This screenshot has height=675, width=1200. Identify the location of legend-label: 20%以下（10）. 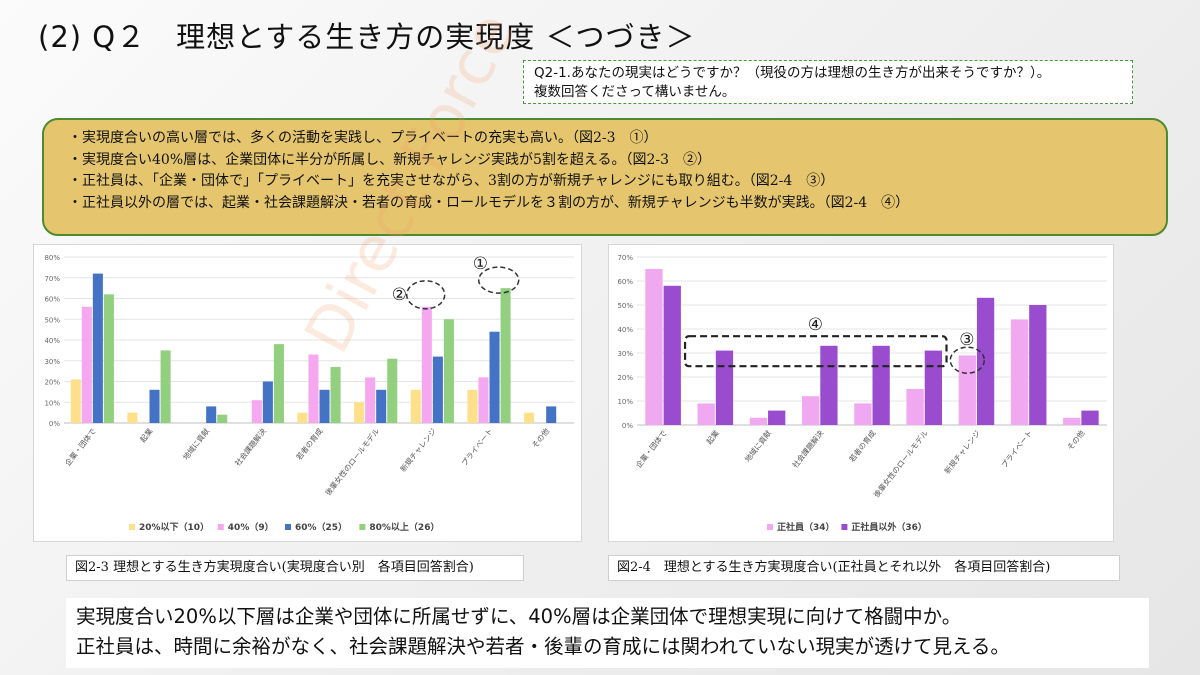
(174, 527).